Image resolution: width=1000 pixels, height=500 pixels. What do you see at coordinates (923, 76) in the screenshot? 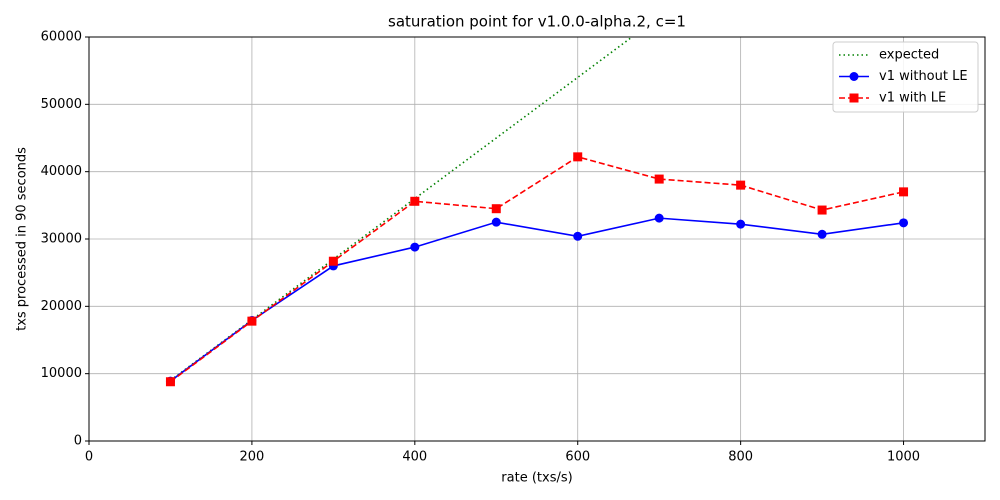
I see `legend-label: v1 without LE` at bounding box center [923, 76].